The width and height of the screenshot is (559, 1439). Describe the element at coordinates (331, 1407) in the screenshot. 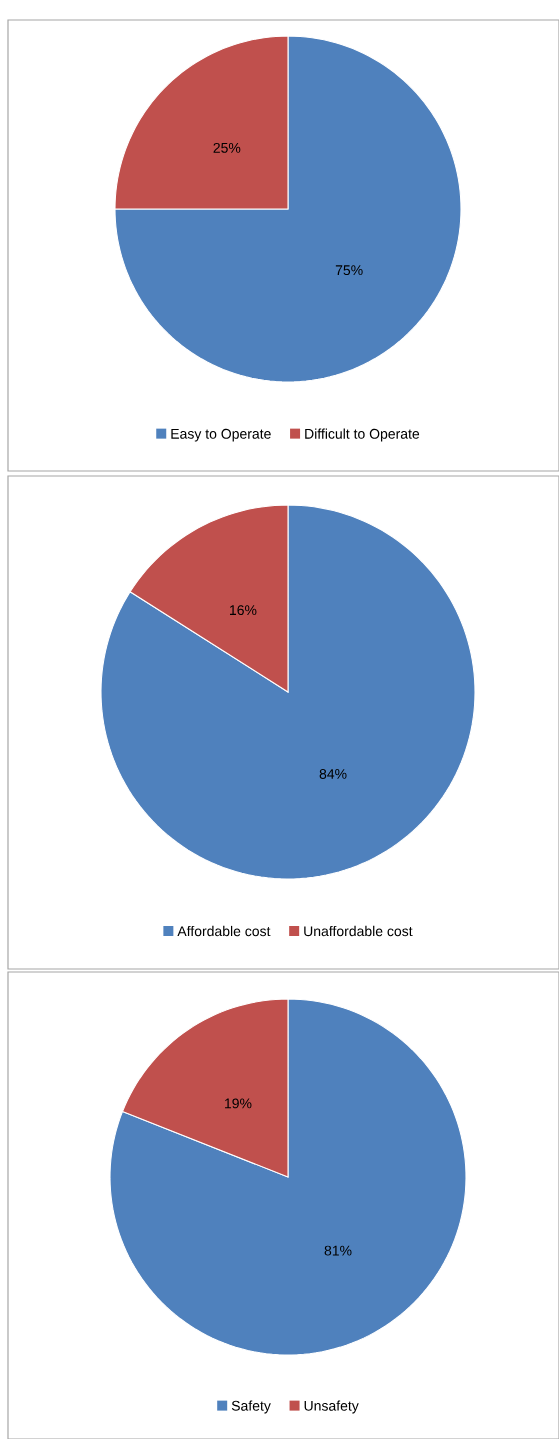

I see `legend-label: Unsafety` at that location.